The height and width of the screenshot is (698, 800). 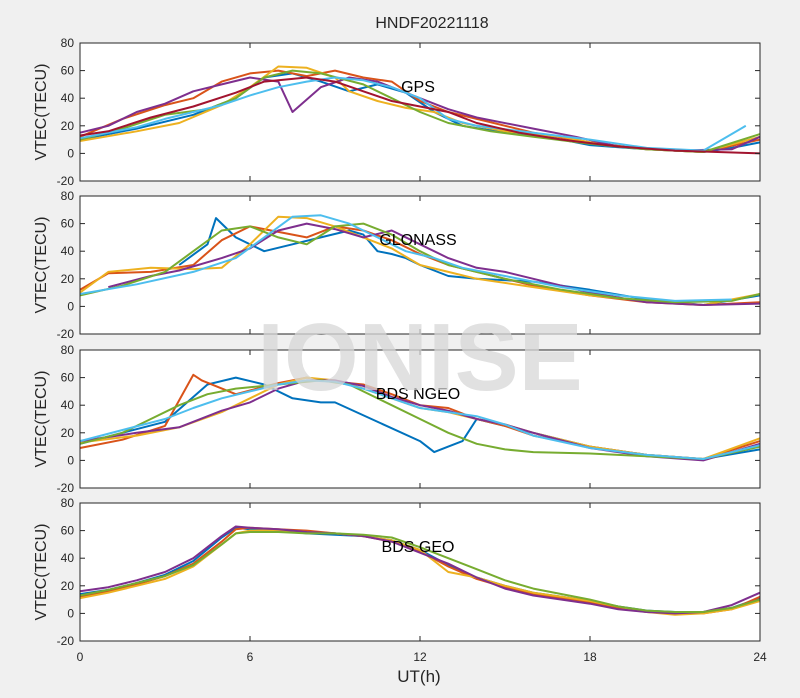 I want to click on x-axis-label: UT(h), so click(x=418, y=676).